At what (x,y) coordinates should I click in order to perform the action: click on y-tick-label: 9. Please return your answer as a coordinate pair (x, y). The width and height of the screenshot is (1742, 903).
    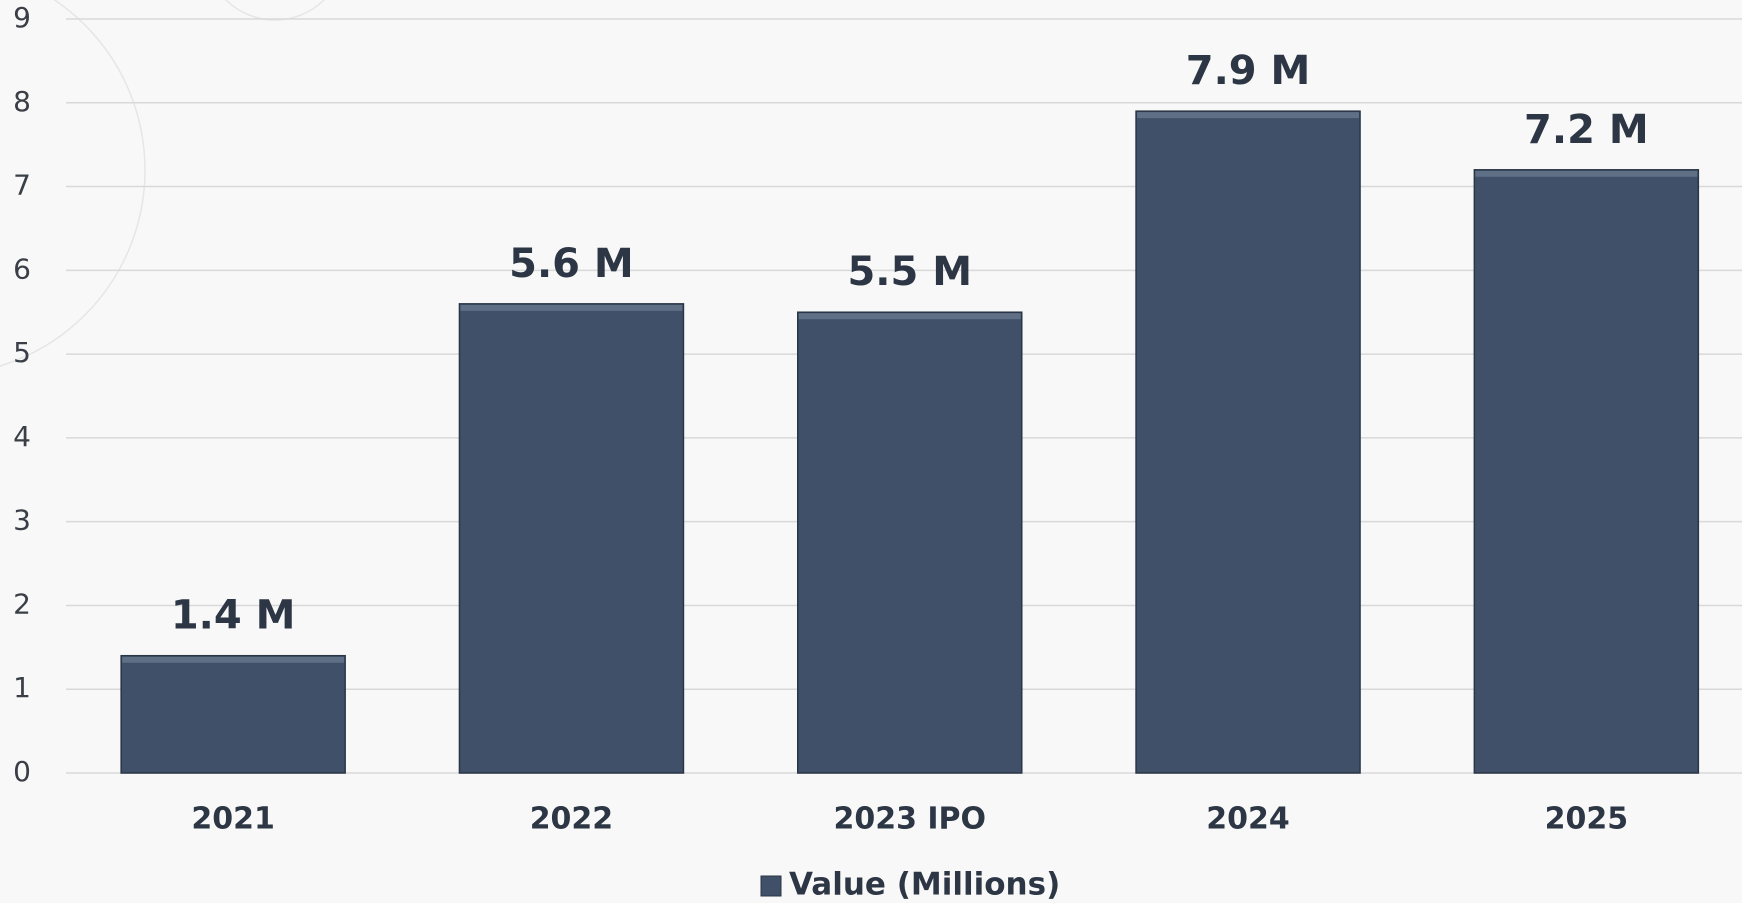
    Looking at the image, I should click on (22, 17).